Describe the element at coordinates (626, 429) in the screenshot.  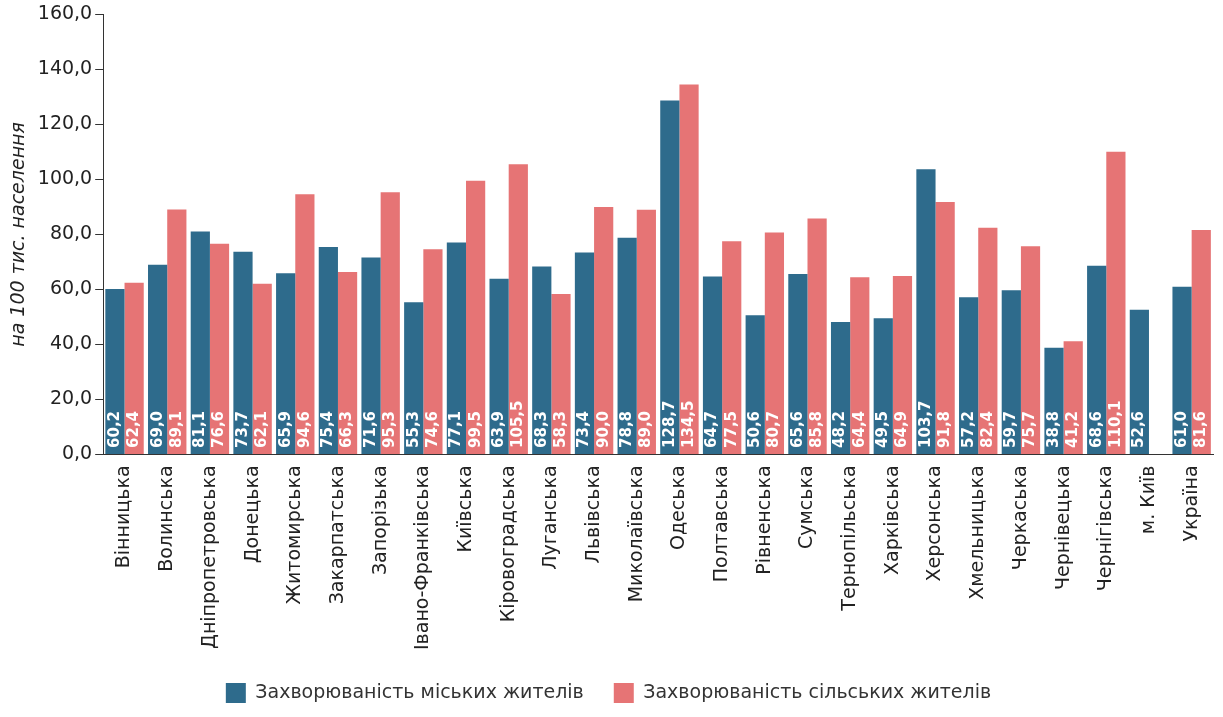
I see `data-label: 78,8` at that location.